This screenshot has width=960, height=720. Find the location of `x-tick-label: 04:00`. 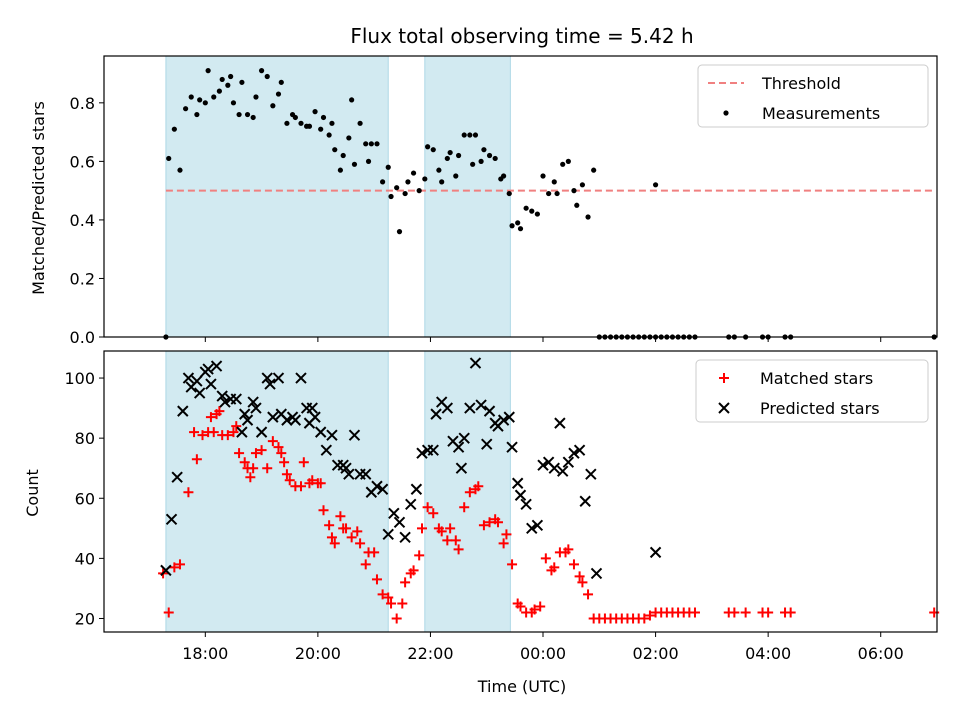

x-tick-label: 04:00 is located at coordinates (768, 653).